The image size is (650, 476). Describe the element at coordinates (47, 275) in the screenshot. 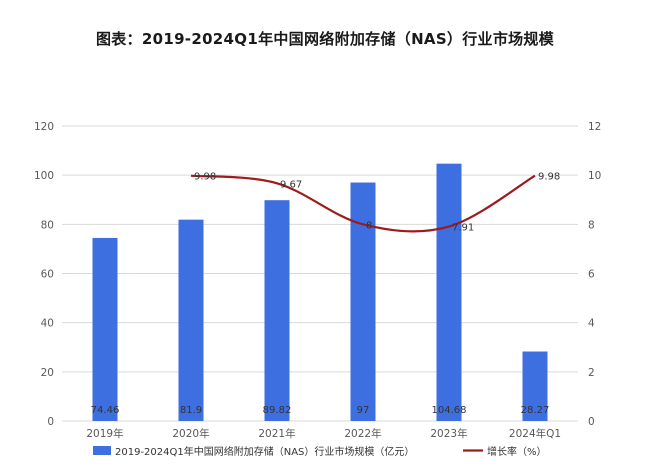

I see `y-left-tick-label: 60` at that location.